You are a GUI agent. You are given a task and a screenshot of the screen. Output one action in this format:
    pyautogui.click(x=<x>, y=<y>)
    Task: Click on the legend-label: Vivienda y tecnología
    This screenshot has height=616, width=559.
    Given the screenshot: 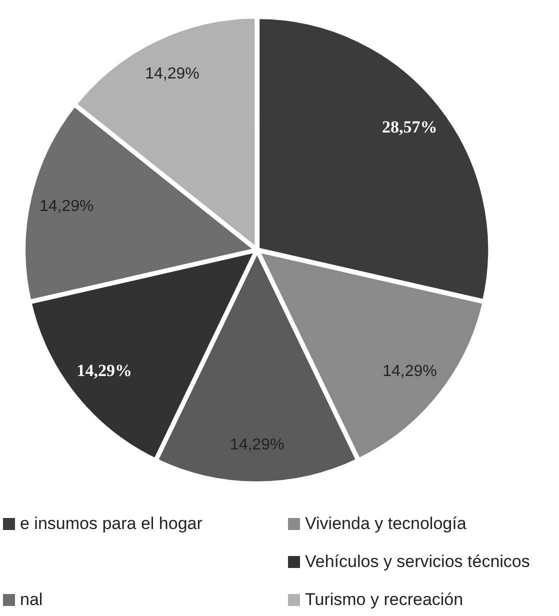 What is the action you would take?
    pyautogui.click(x=385, y=524)
    